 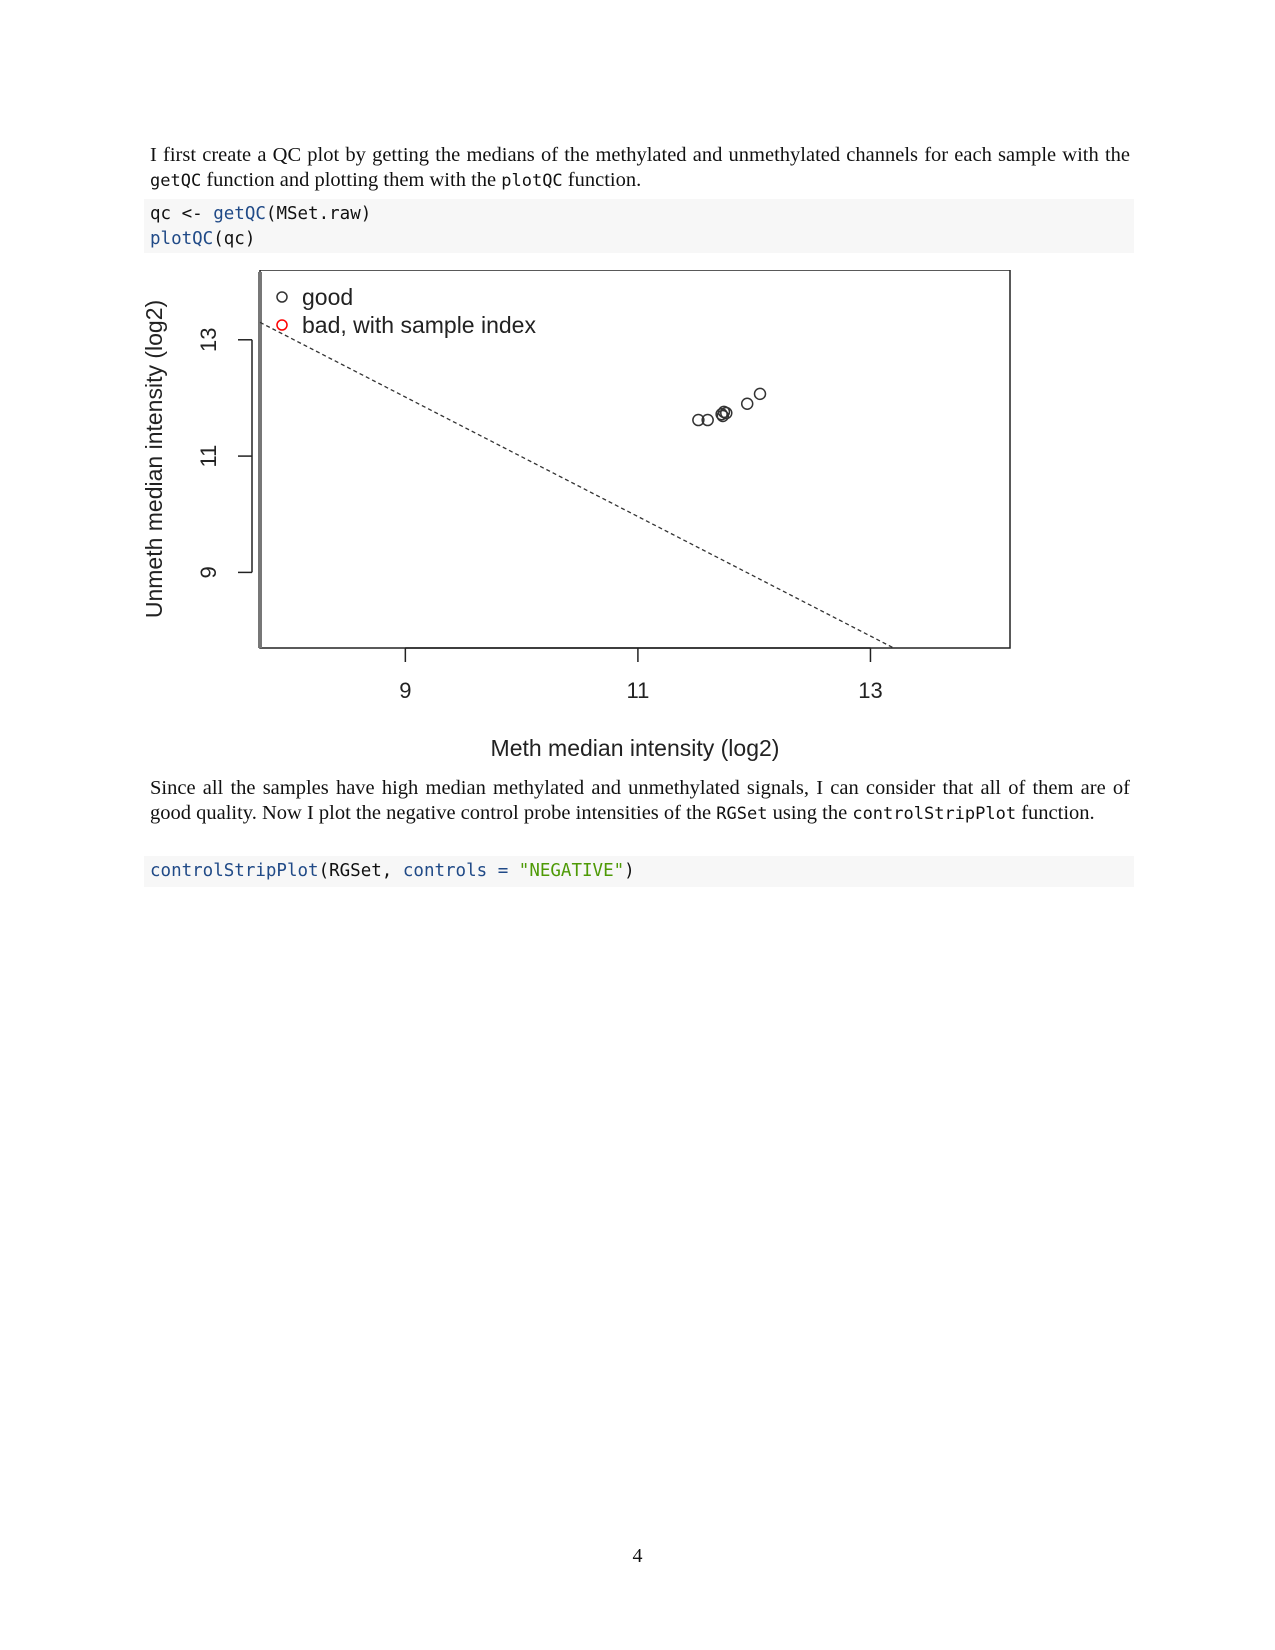 What do you see at coordinates (503, 871) in the screenshot?
I see `code-equals: =` at bounding box center [503, 871].